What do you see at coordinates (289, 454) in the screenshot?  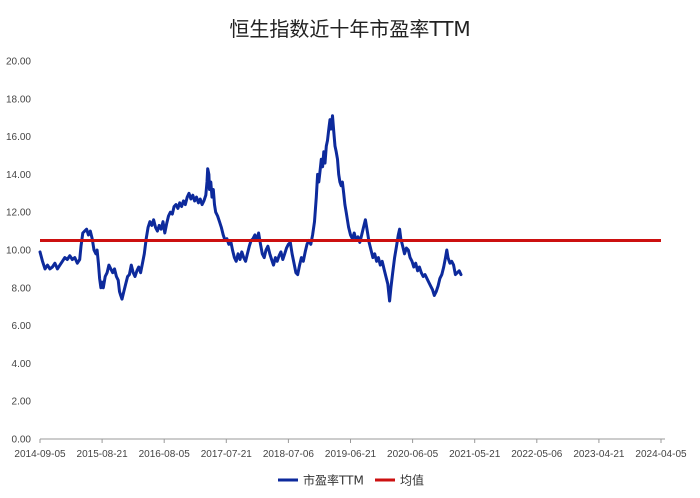 I see `x-tick-label: 2018-07-06` at bounding box center [289, 454].